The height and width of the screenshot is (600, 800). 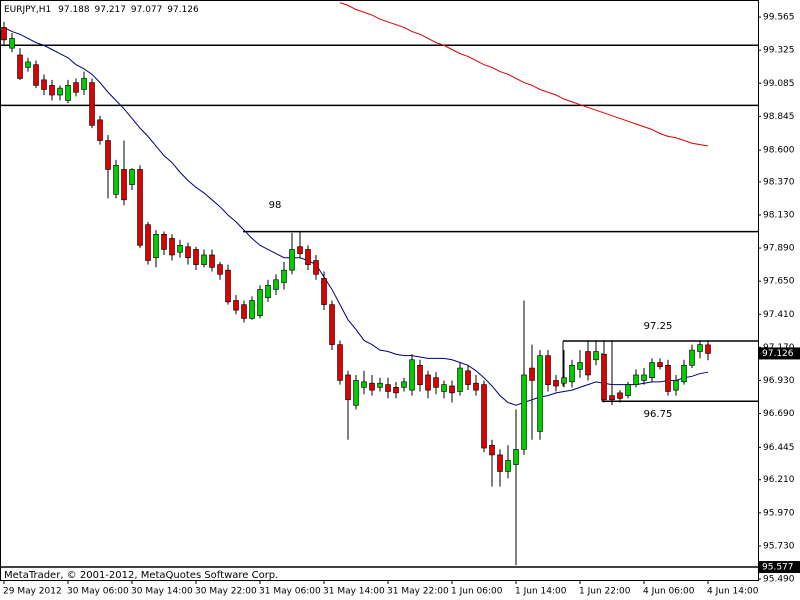 I want to click on ohlc-low: 97.077, so click(x=147, y=10).